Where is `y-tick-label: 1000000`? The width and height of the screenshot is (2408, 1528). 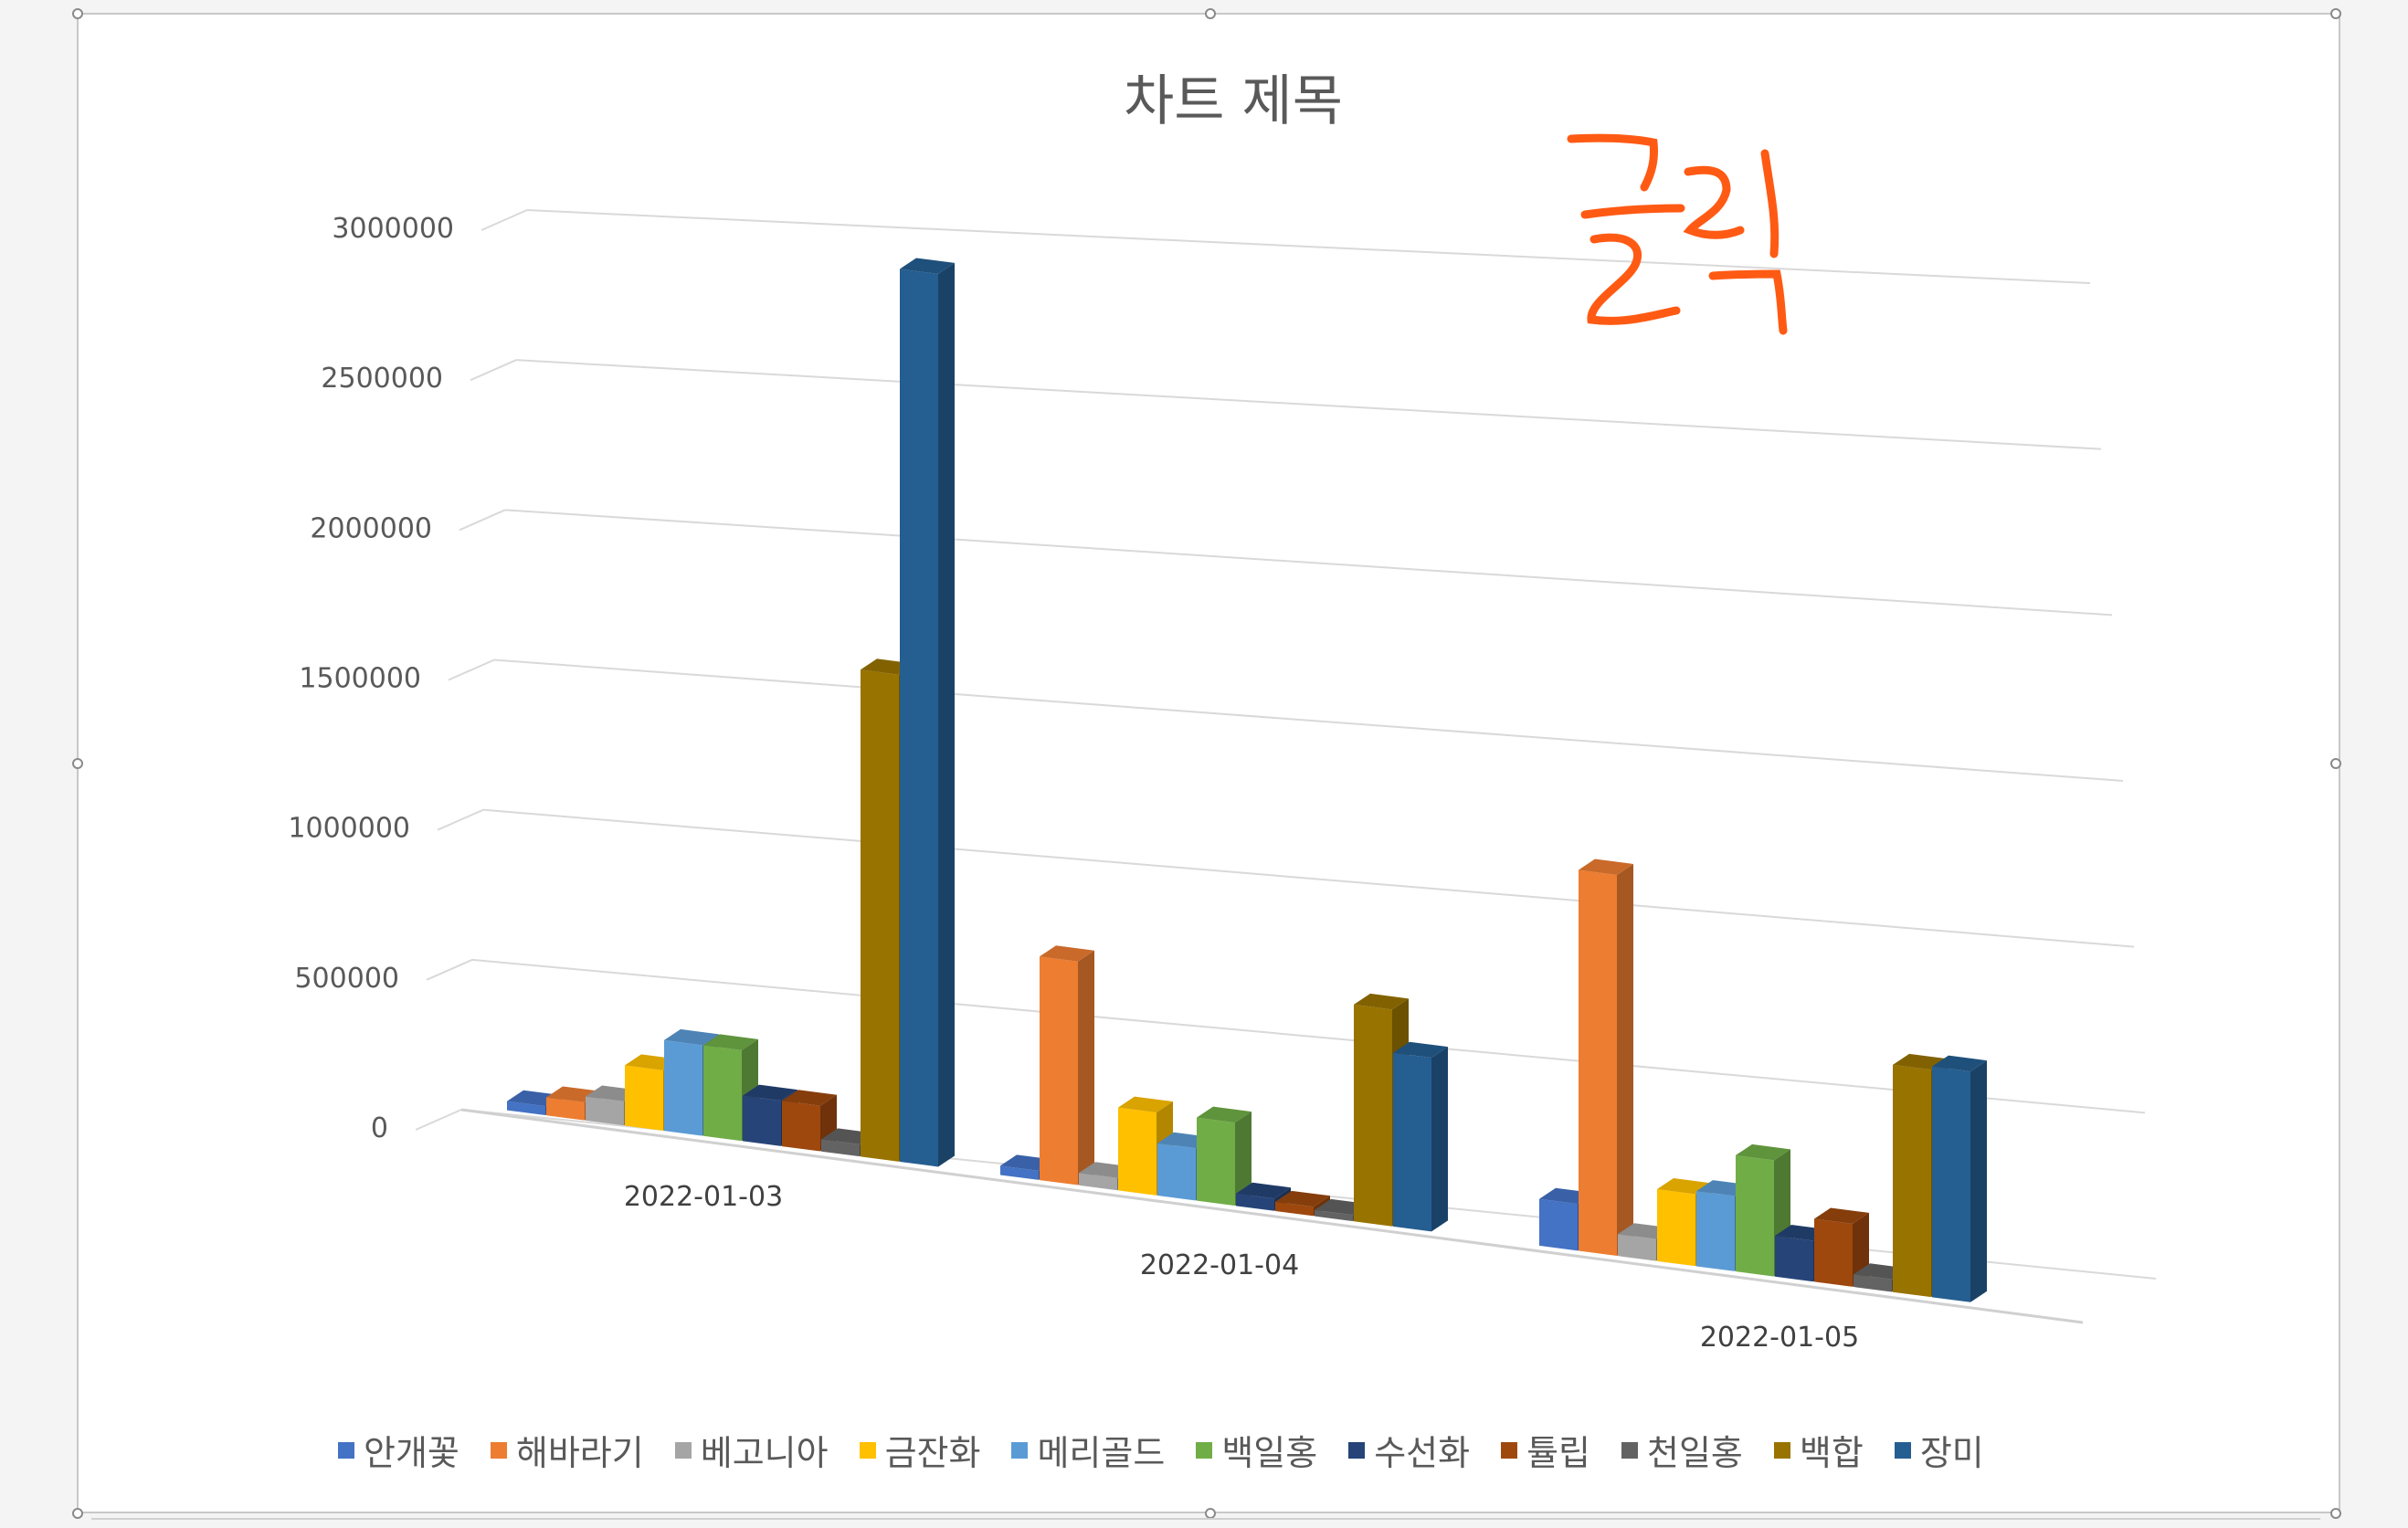 y-tick-label: 1000000 is located at coordinates (349, 829).